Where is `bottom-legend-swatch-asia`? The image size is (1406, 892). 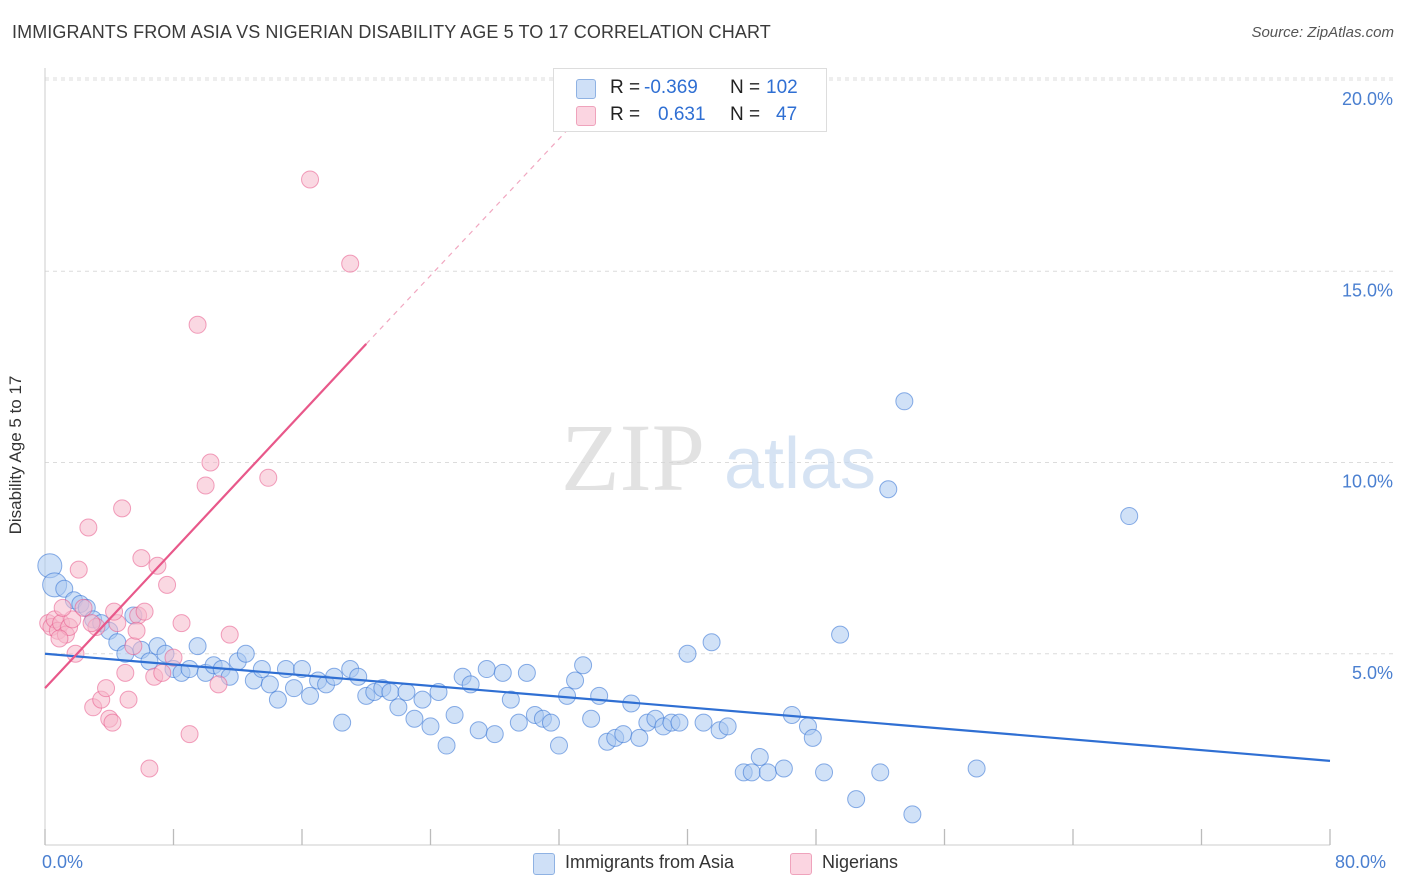 bottom-legend-swatch-asia is located at coordinates (544, 864).